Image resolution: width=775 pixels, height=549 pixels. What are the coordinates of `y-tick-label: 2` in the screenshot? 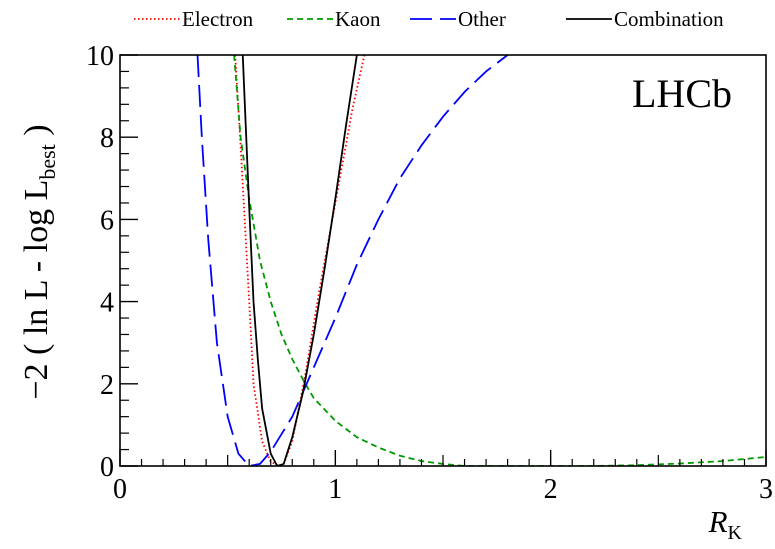 It's located at (107, 385).